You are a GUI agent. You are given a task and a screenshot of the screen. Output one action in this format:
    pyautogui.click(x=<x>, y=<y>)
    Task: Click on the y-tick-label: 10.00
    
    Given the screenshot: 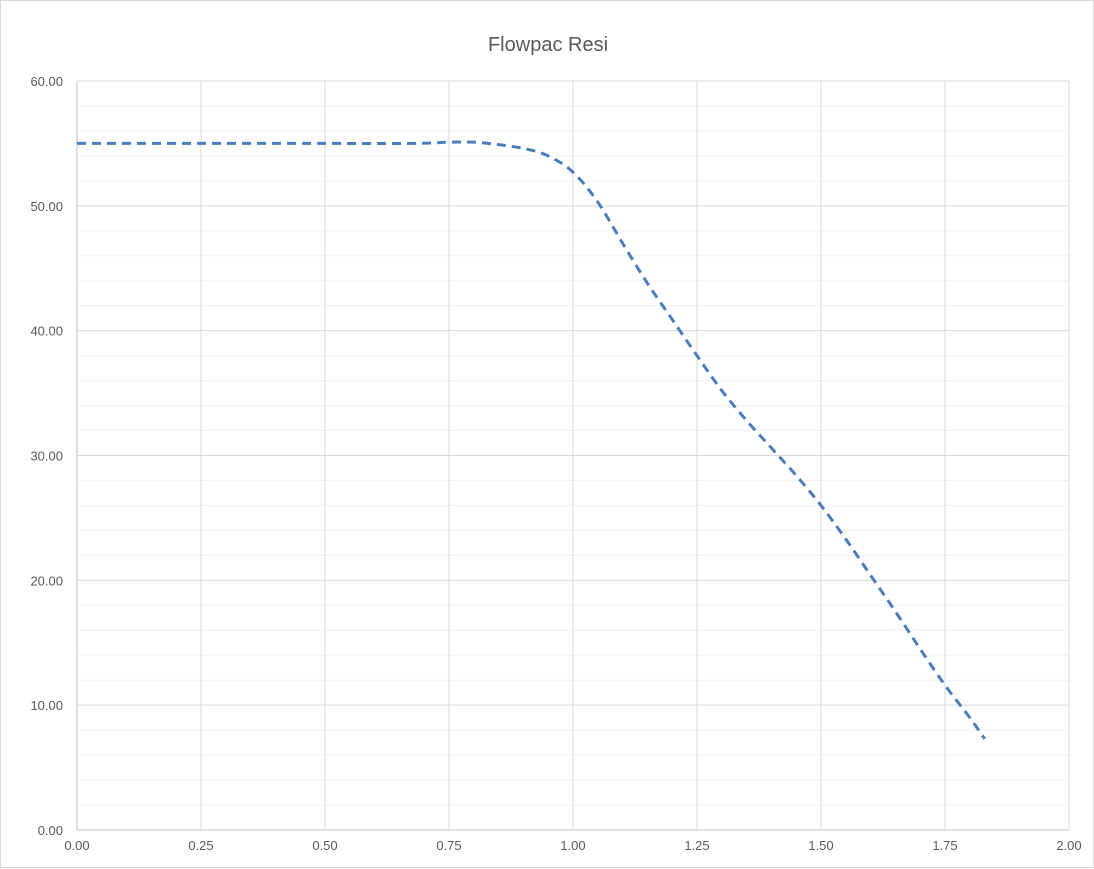 What is the action you would take?
    pyautogui.click(x=46, y=705)
    